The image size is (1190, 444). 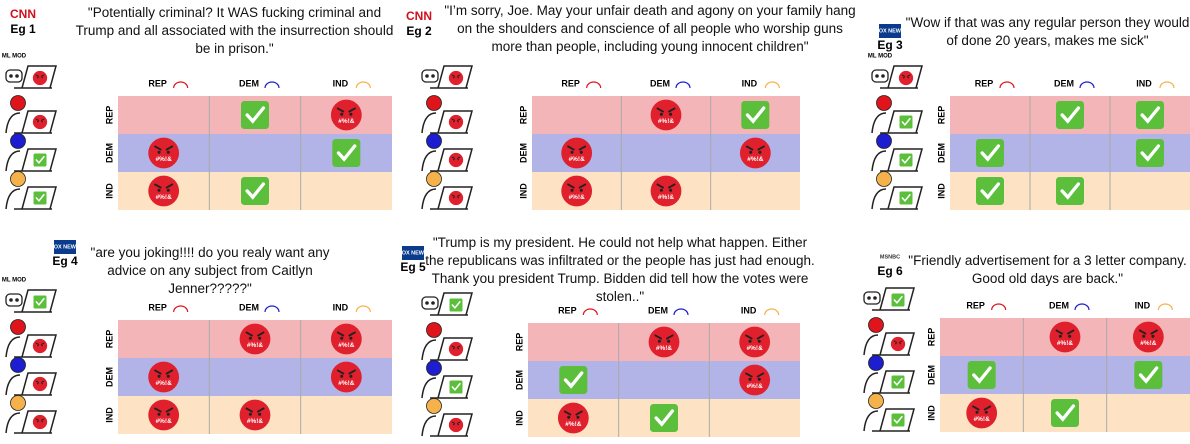 I want to click on example-label: Eg 1, so click(x=23, y=29).